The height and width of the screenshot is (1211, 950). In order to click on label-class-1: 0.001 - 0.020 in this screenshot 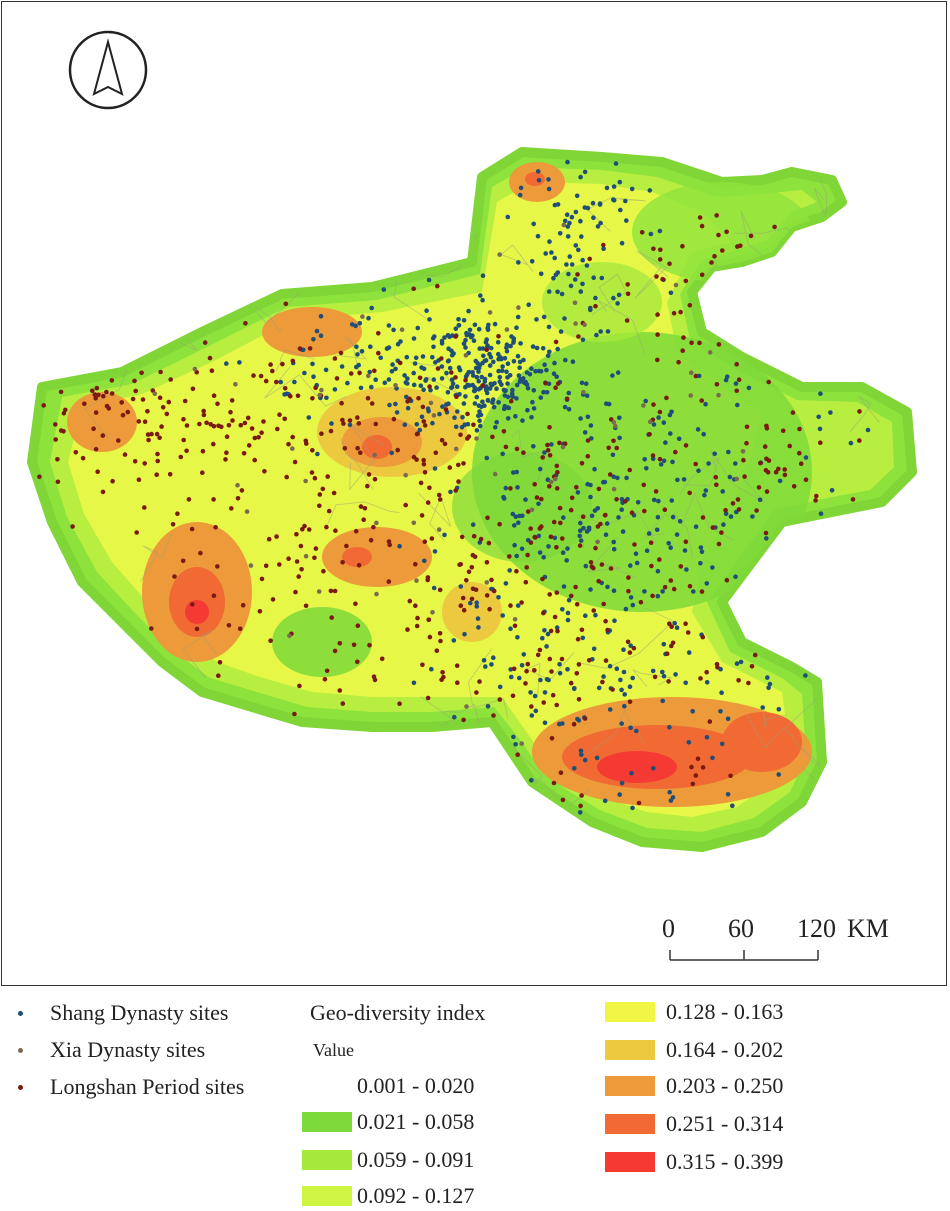, I will do `click(416, 1085)`.